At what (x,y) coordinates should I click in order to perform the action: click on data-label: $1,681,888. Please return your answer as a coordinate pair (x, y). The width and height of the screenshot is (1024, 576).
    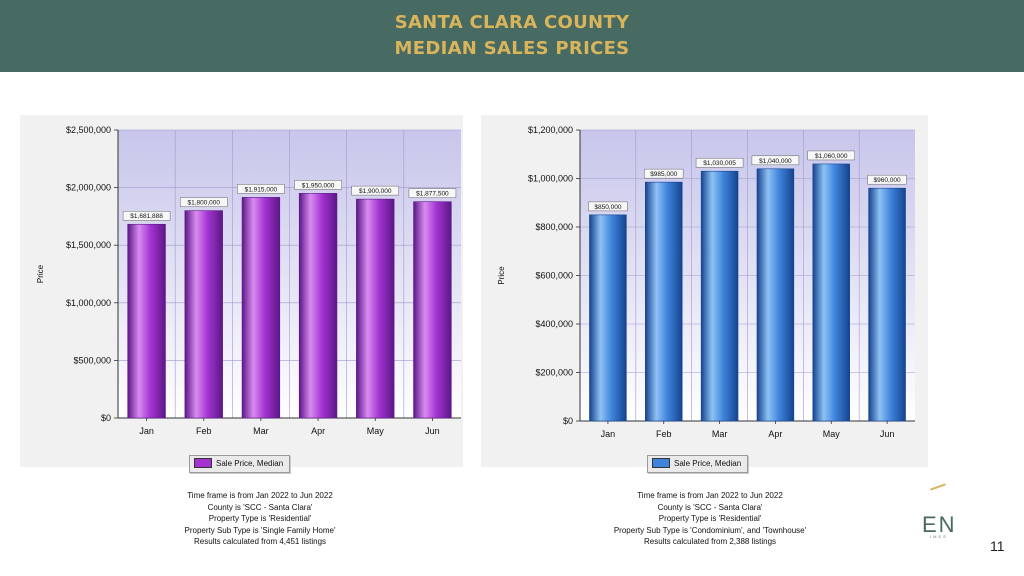
    Looking at the image, I should click on (146, 216).